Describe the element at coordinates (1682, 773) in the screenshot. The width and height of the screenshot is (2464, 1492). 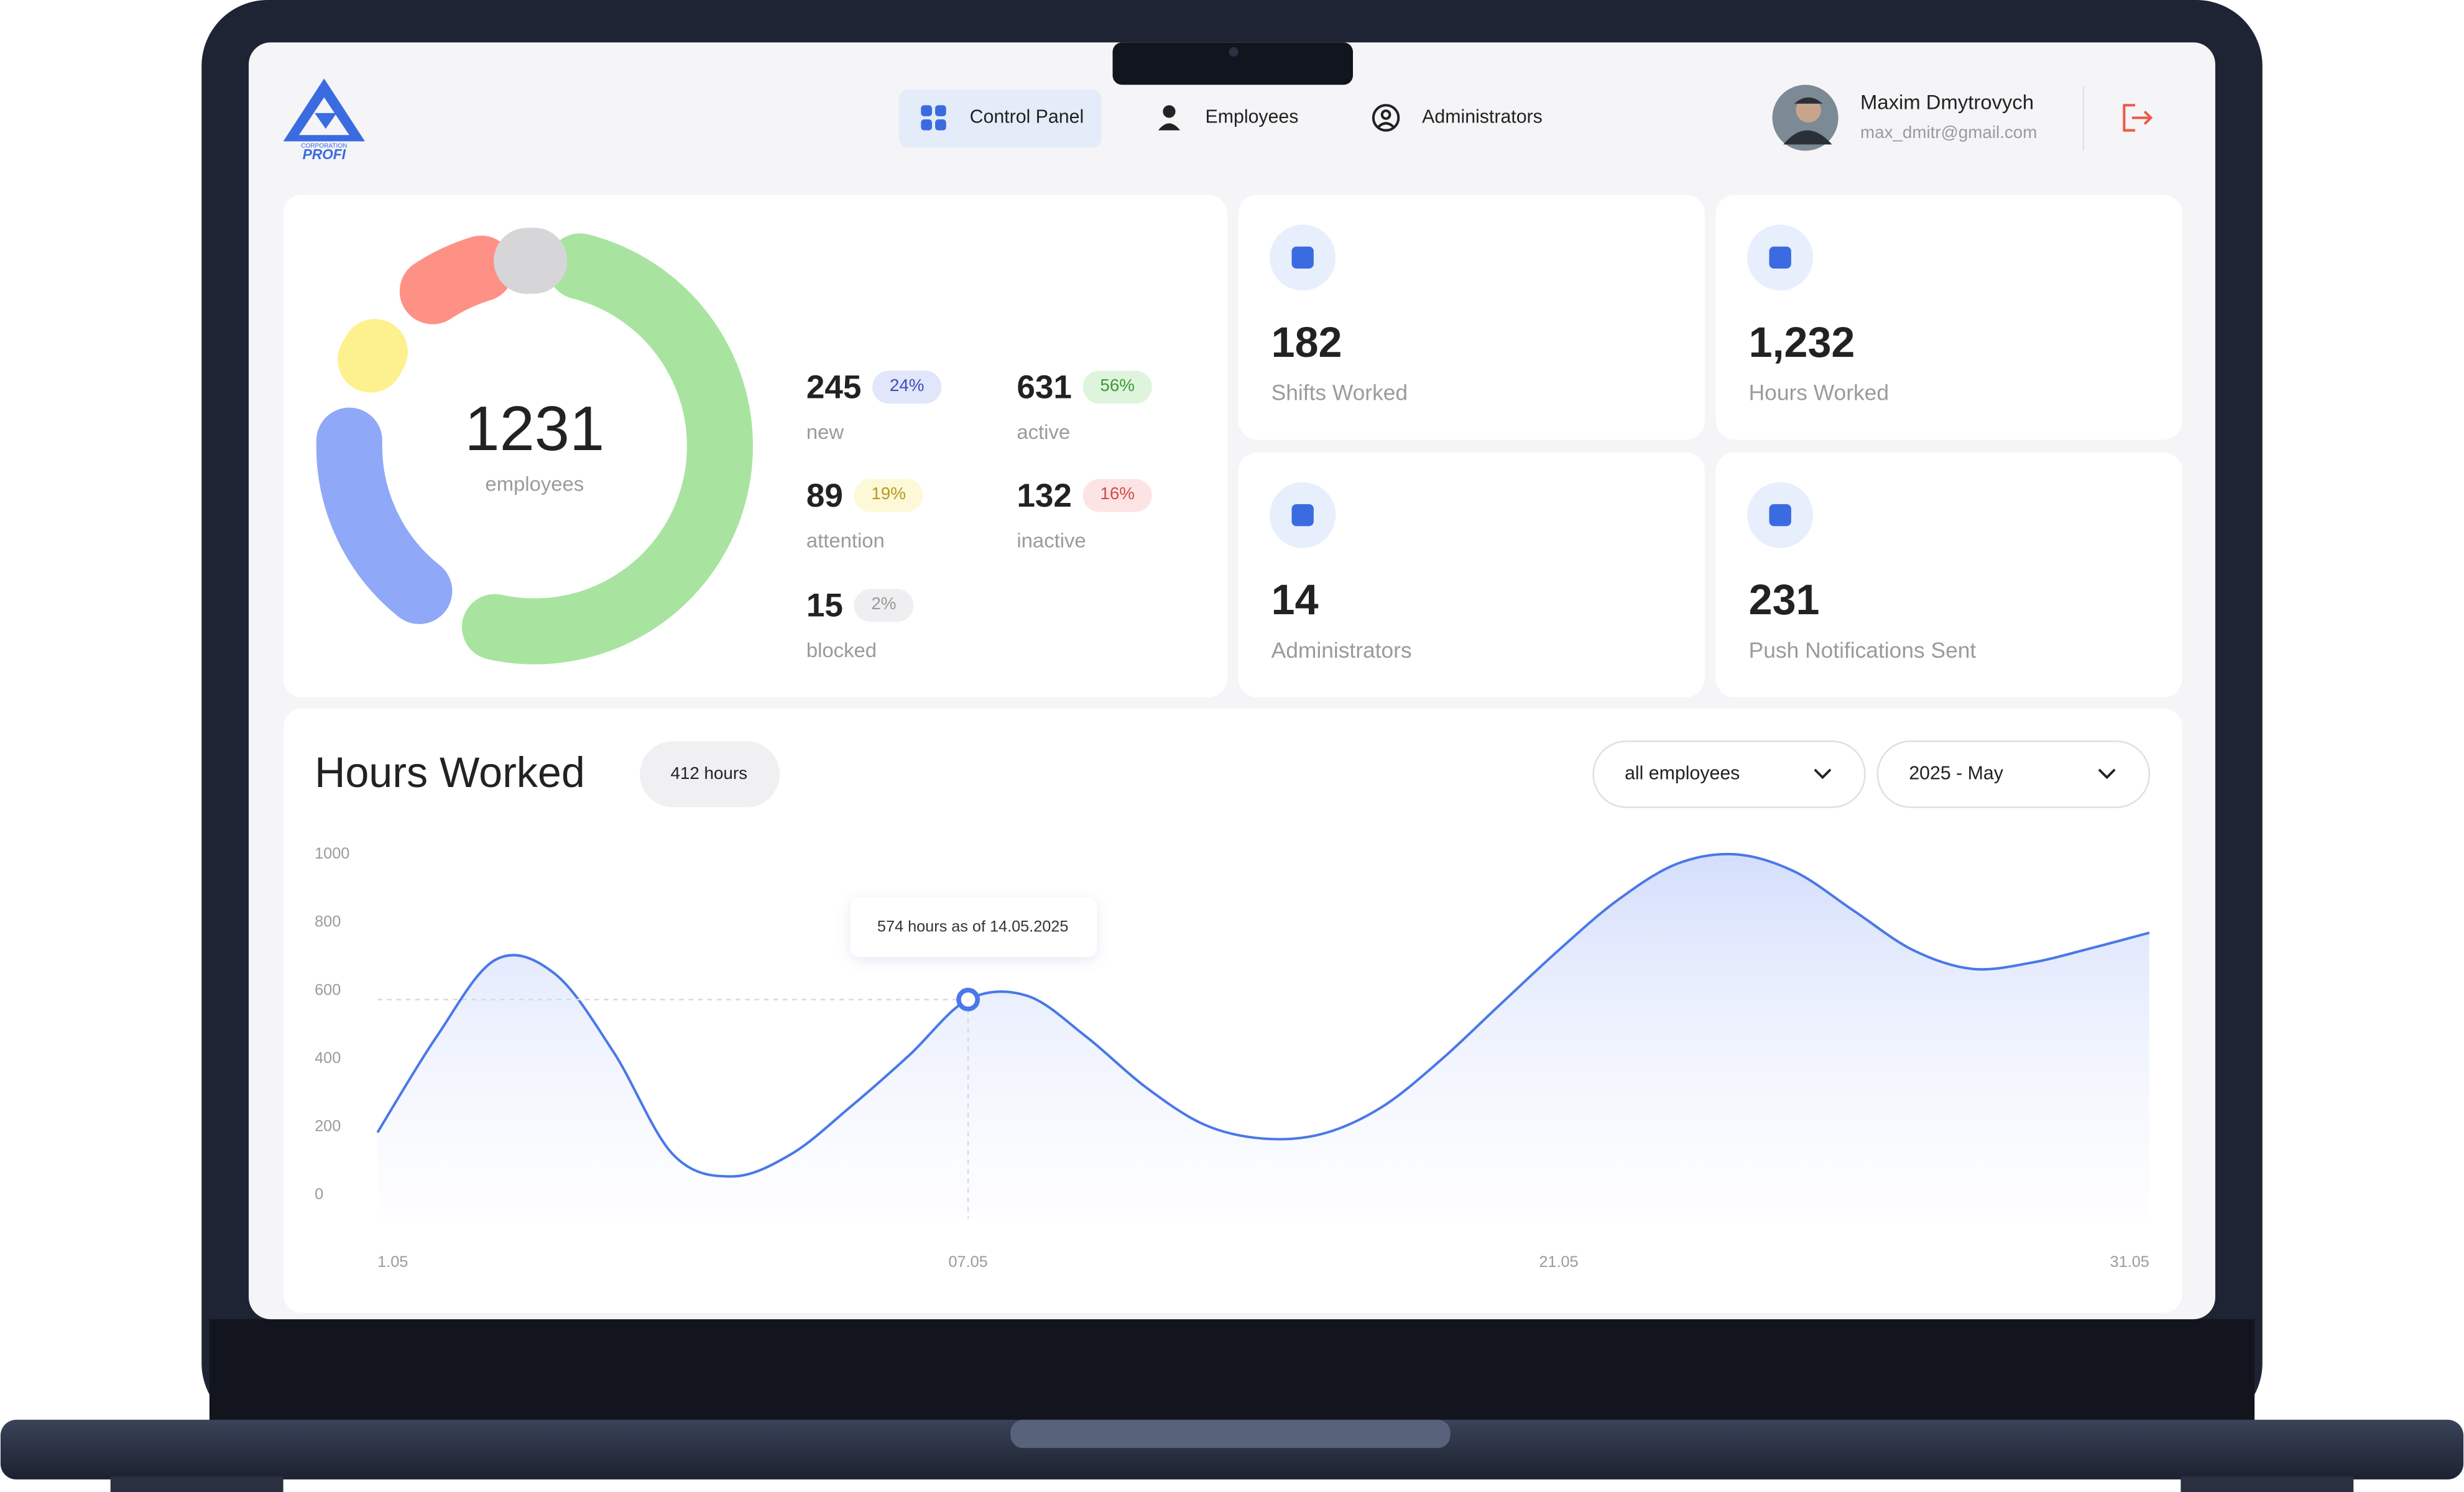
I see `filter-label: all employees` at that location.